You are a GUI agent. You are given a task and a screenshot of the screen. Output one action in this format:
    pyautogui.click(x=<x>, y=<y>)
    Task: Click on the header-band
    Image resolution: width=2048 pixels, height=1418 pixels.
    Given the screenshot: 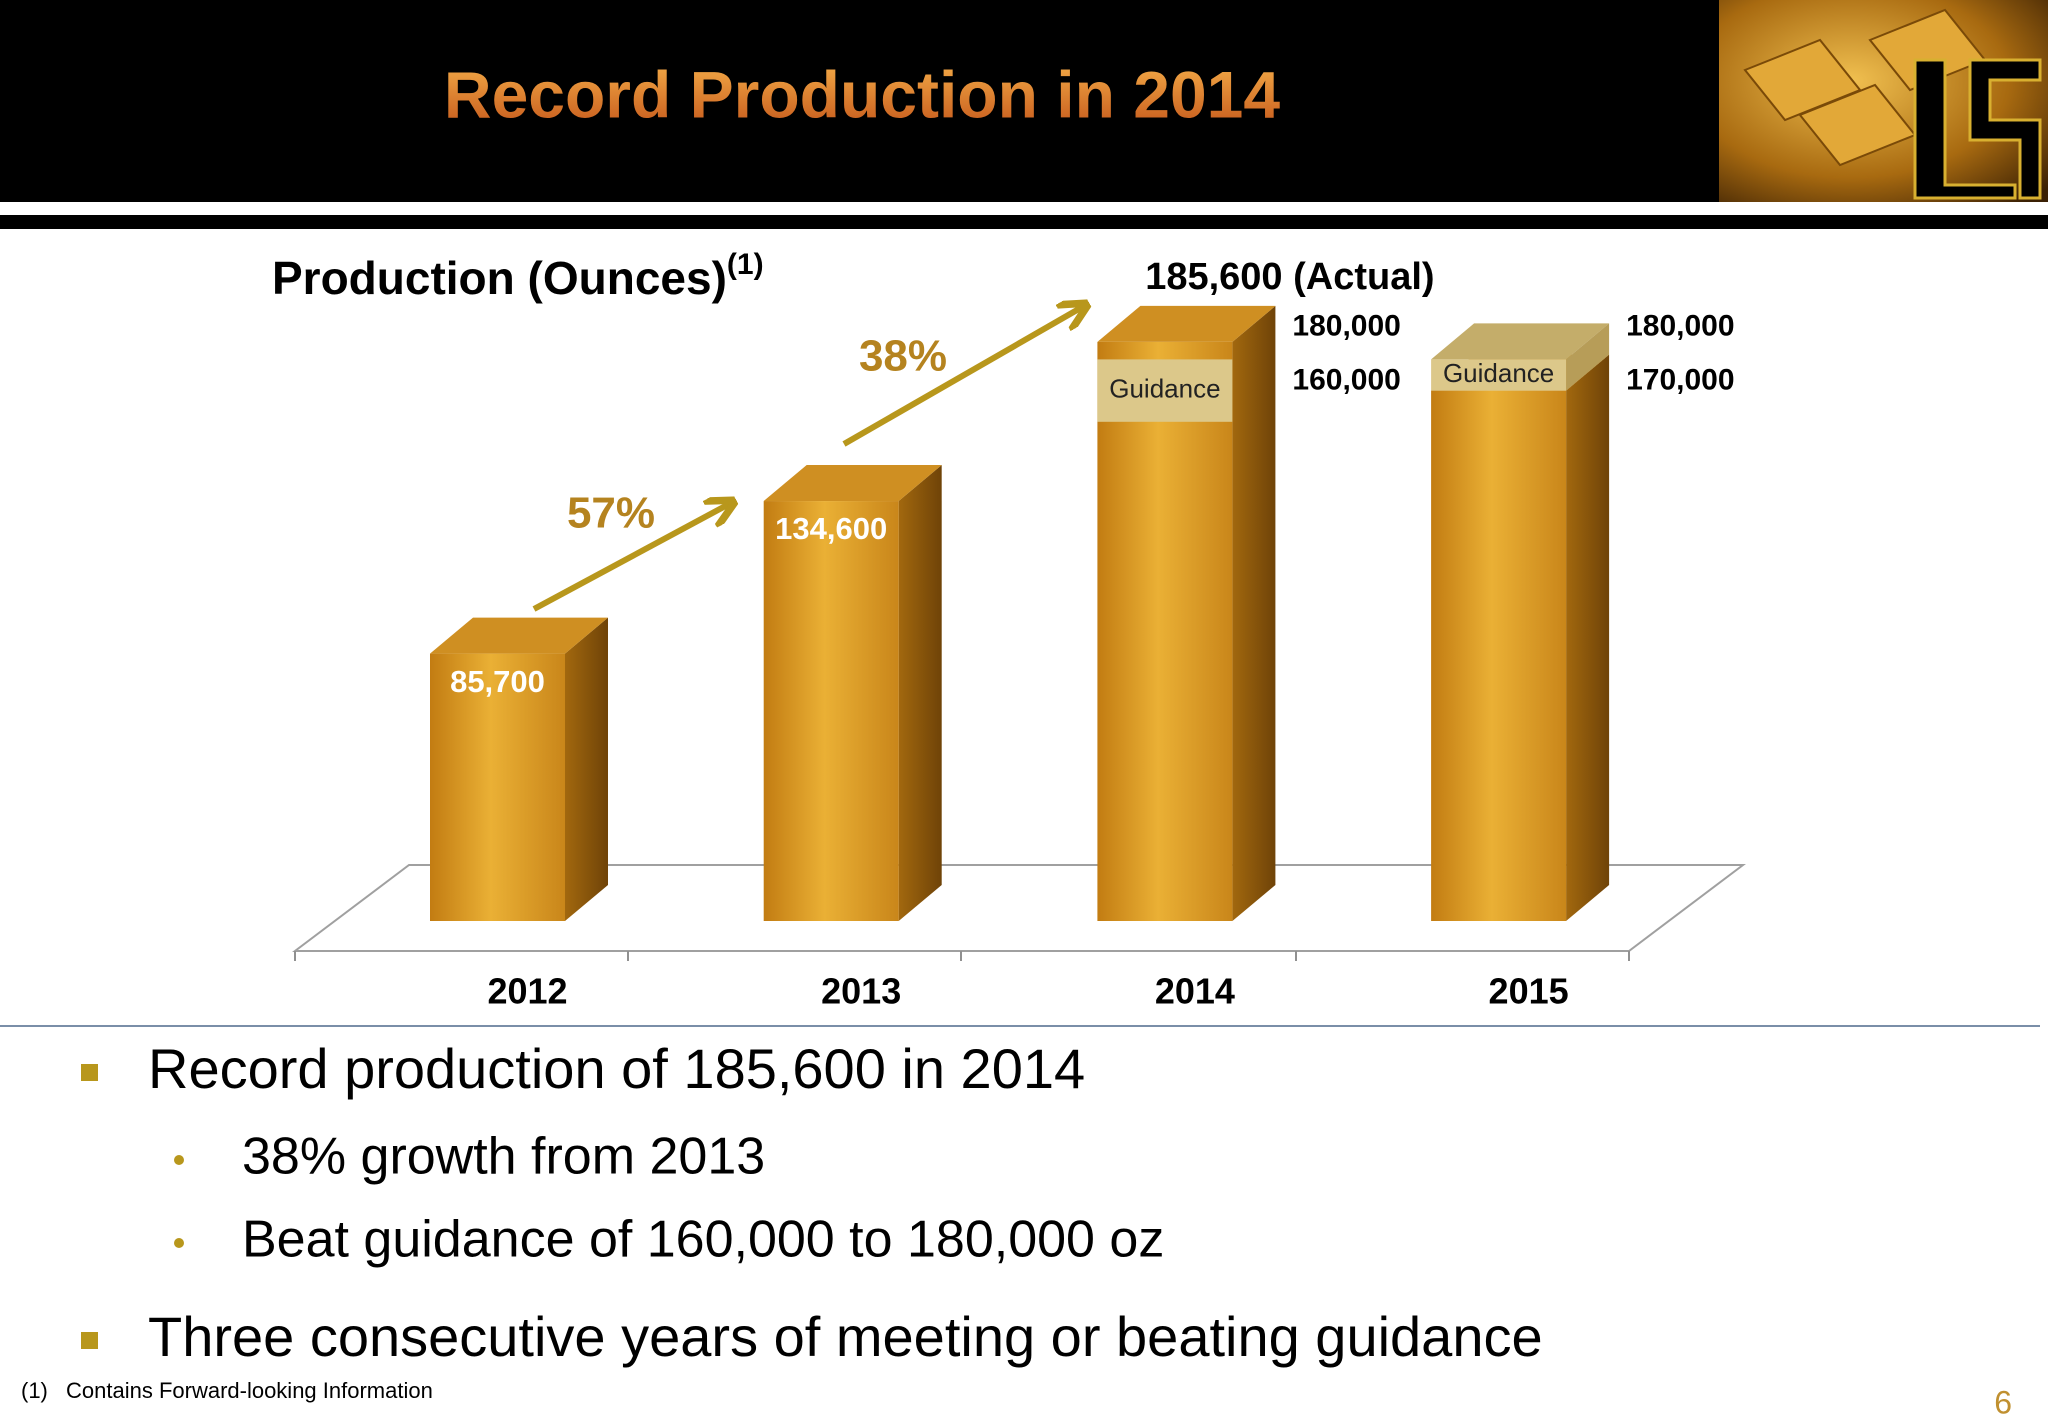 What is the action you would take?
    pyautogui.click(x=1024, y=101)
    